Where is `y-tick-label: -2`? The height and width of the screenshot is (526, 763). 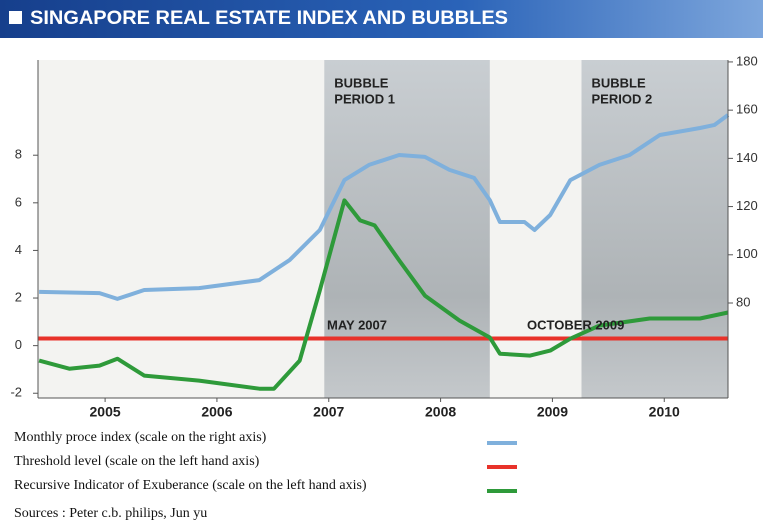
y-tick-label: -2 is located at coordinates (16, 392).